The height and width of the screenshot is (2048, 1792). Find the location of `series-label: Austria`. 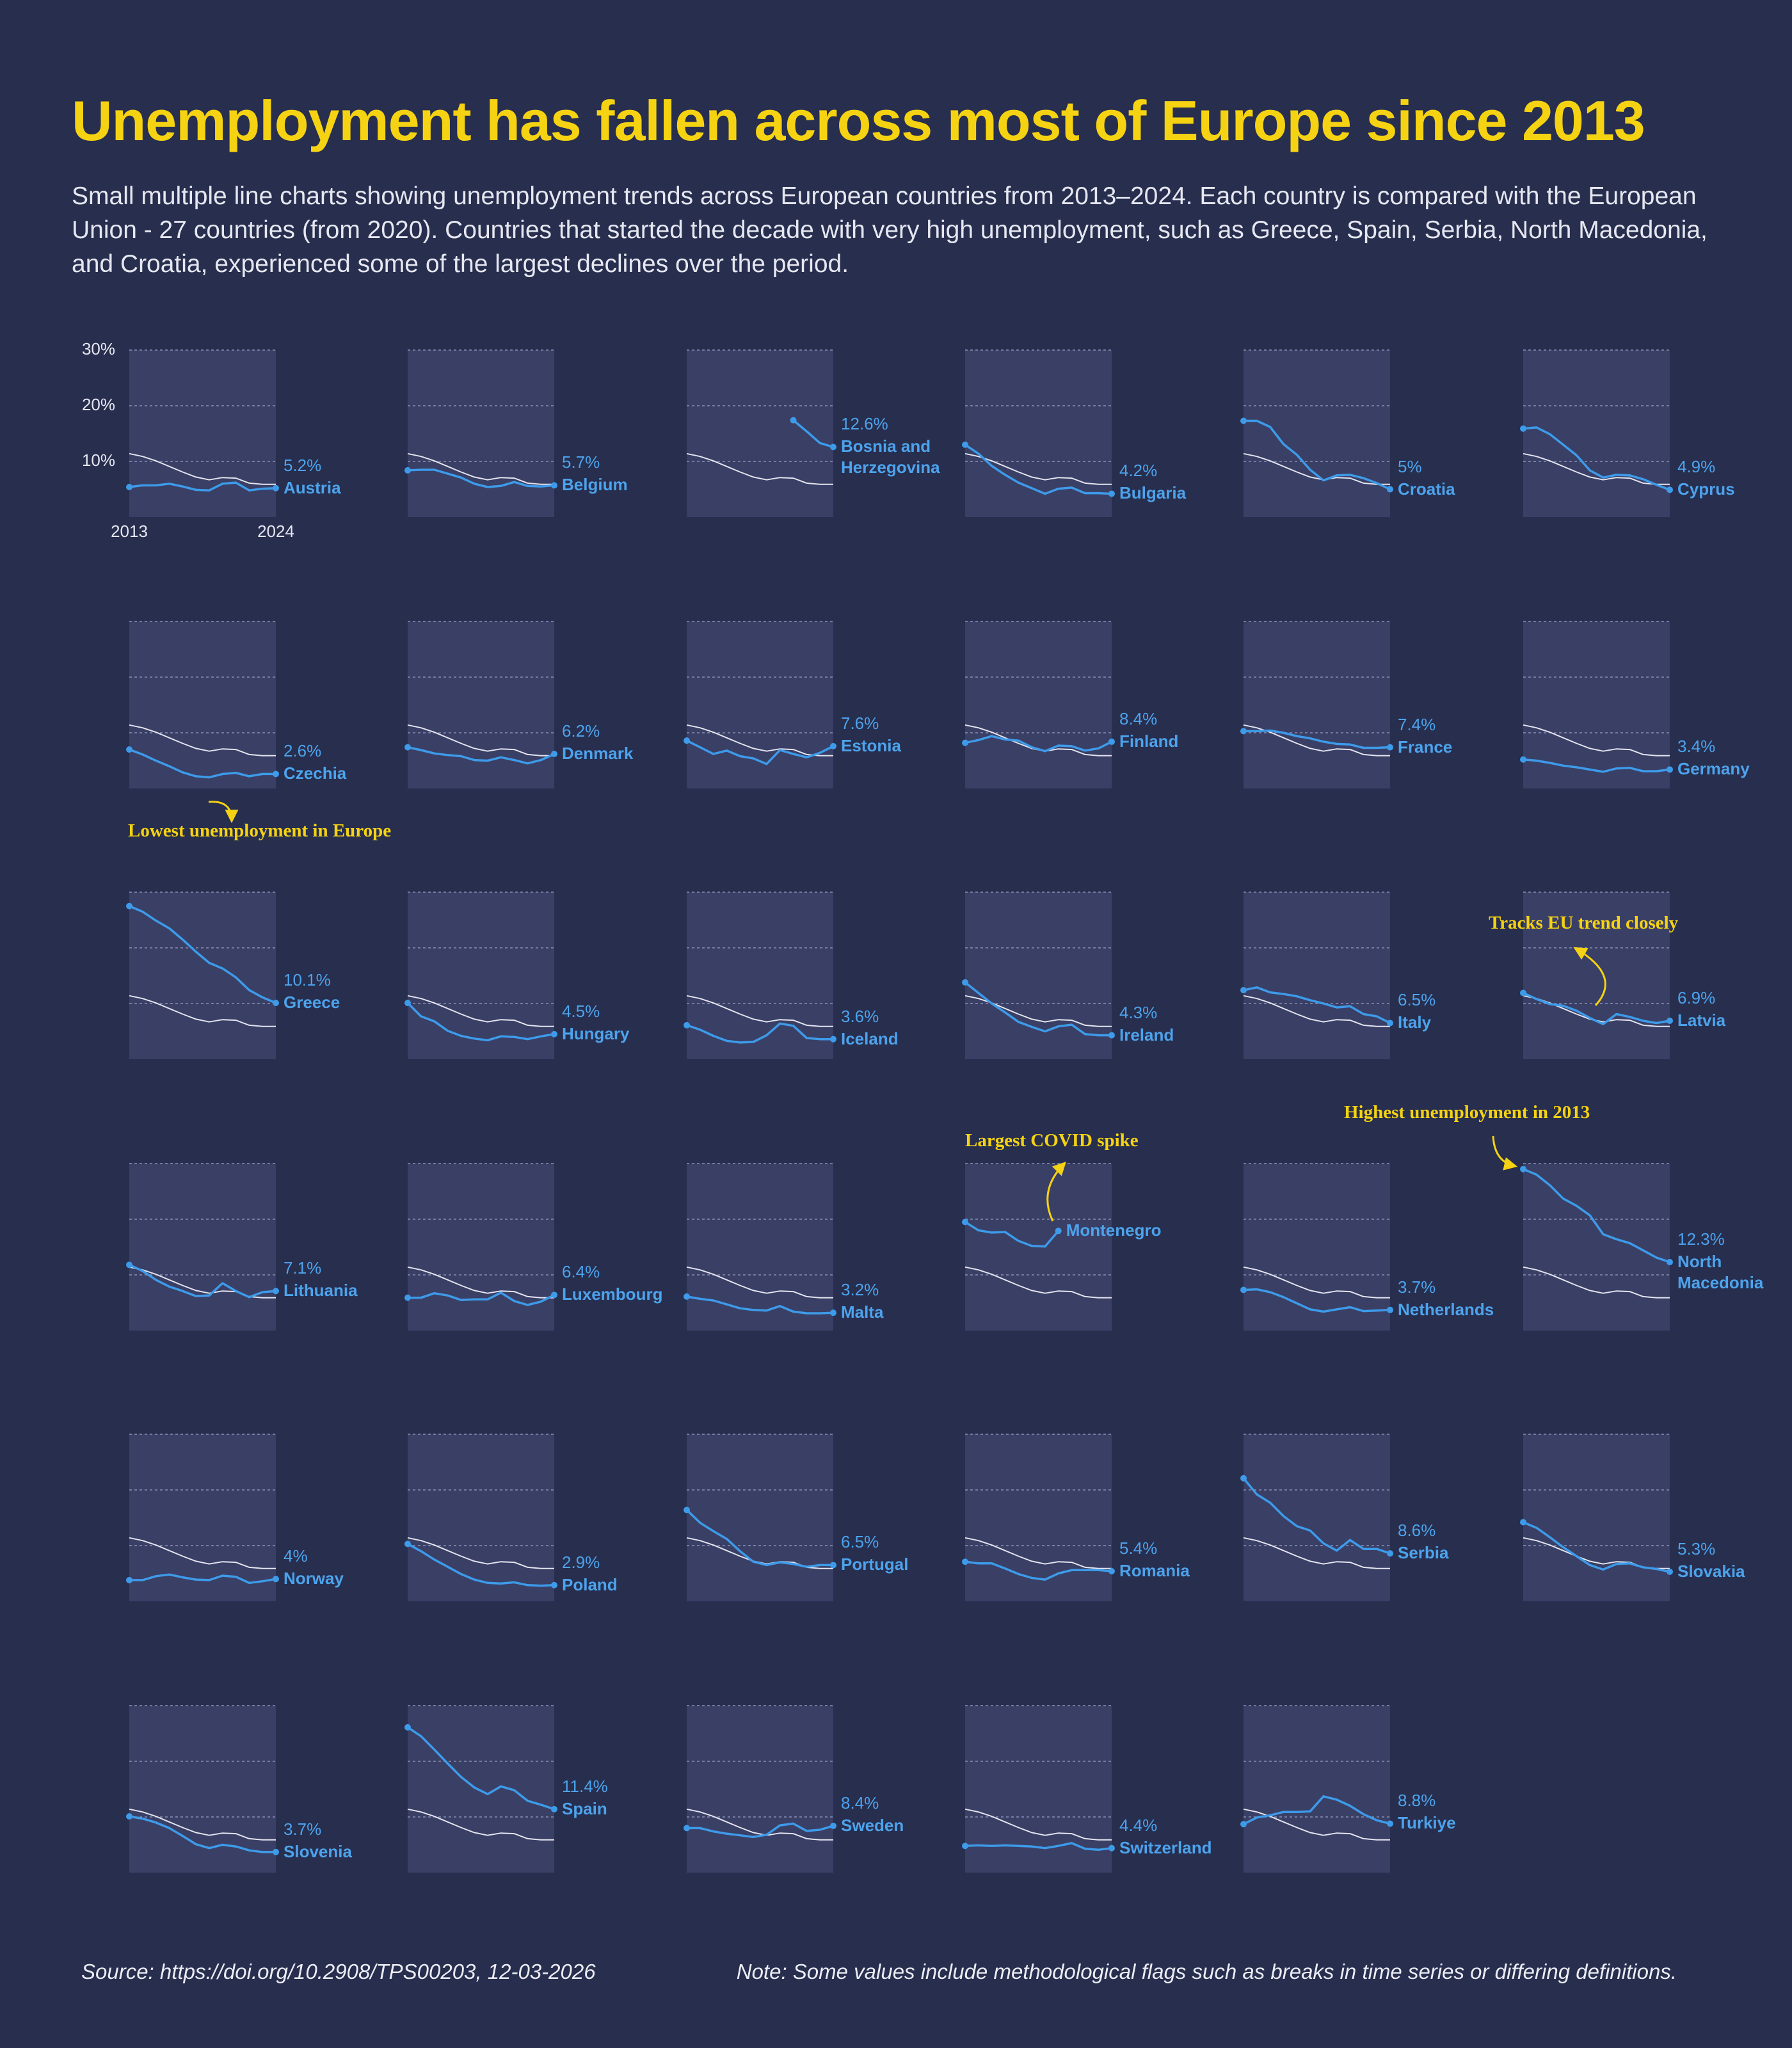

series-label: Austria is located at coordinates (312, 487).